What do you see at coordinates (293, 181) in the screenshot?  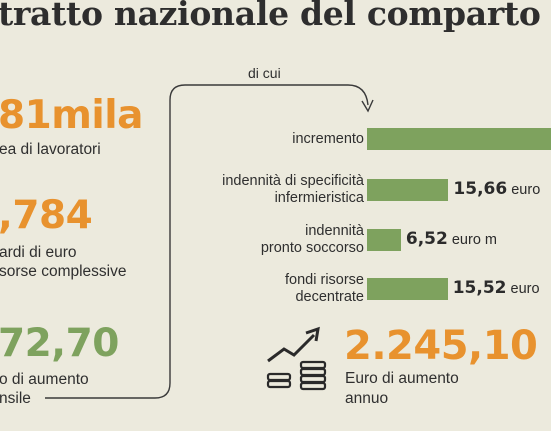 I see `bar-label-1-line0: indennità di specificità` at bounding box center [293, 181].